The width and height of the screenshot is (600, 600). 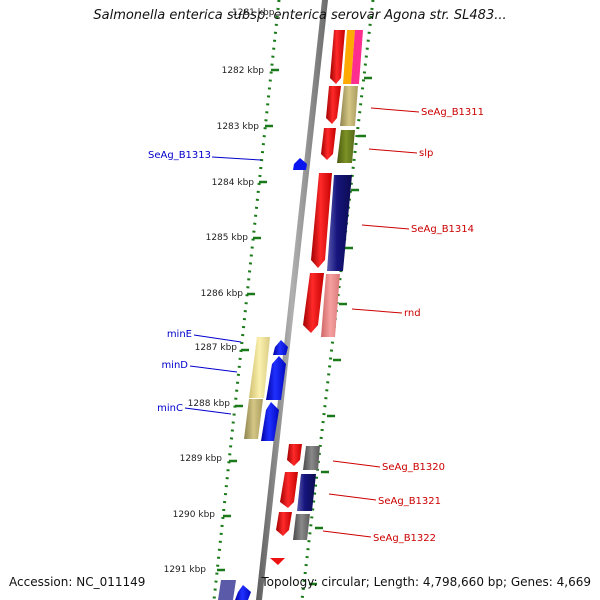 I want to click on ruler-label: 1283 kbp, so click(x=238, y=127).